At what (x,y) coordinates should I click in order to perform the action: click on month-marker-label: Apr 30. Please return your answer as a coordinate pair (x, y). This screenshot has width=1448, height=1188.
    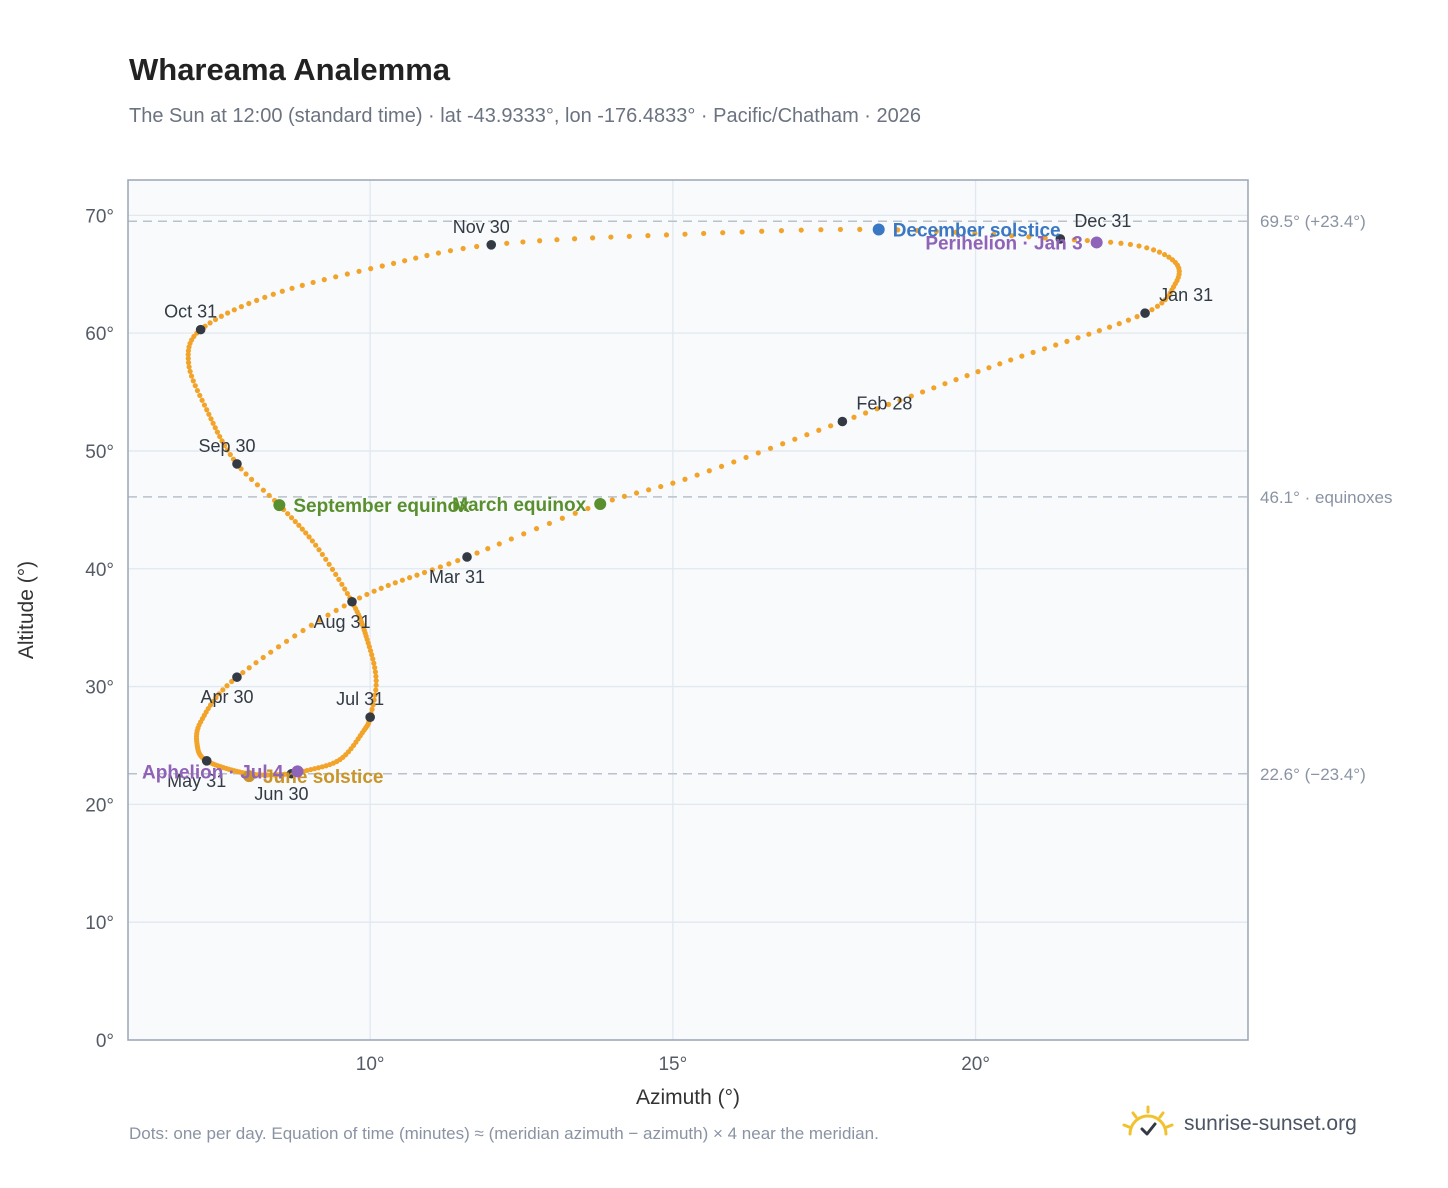
    Looking at the image, I should click on (226, 697).